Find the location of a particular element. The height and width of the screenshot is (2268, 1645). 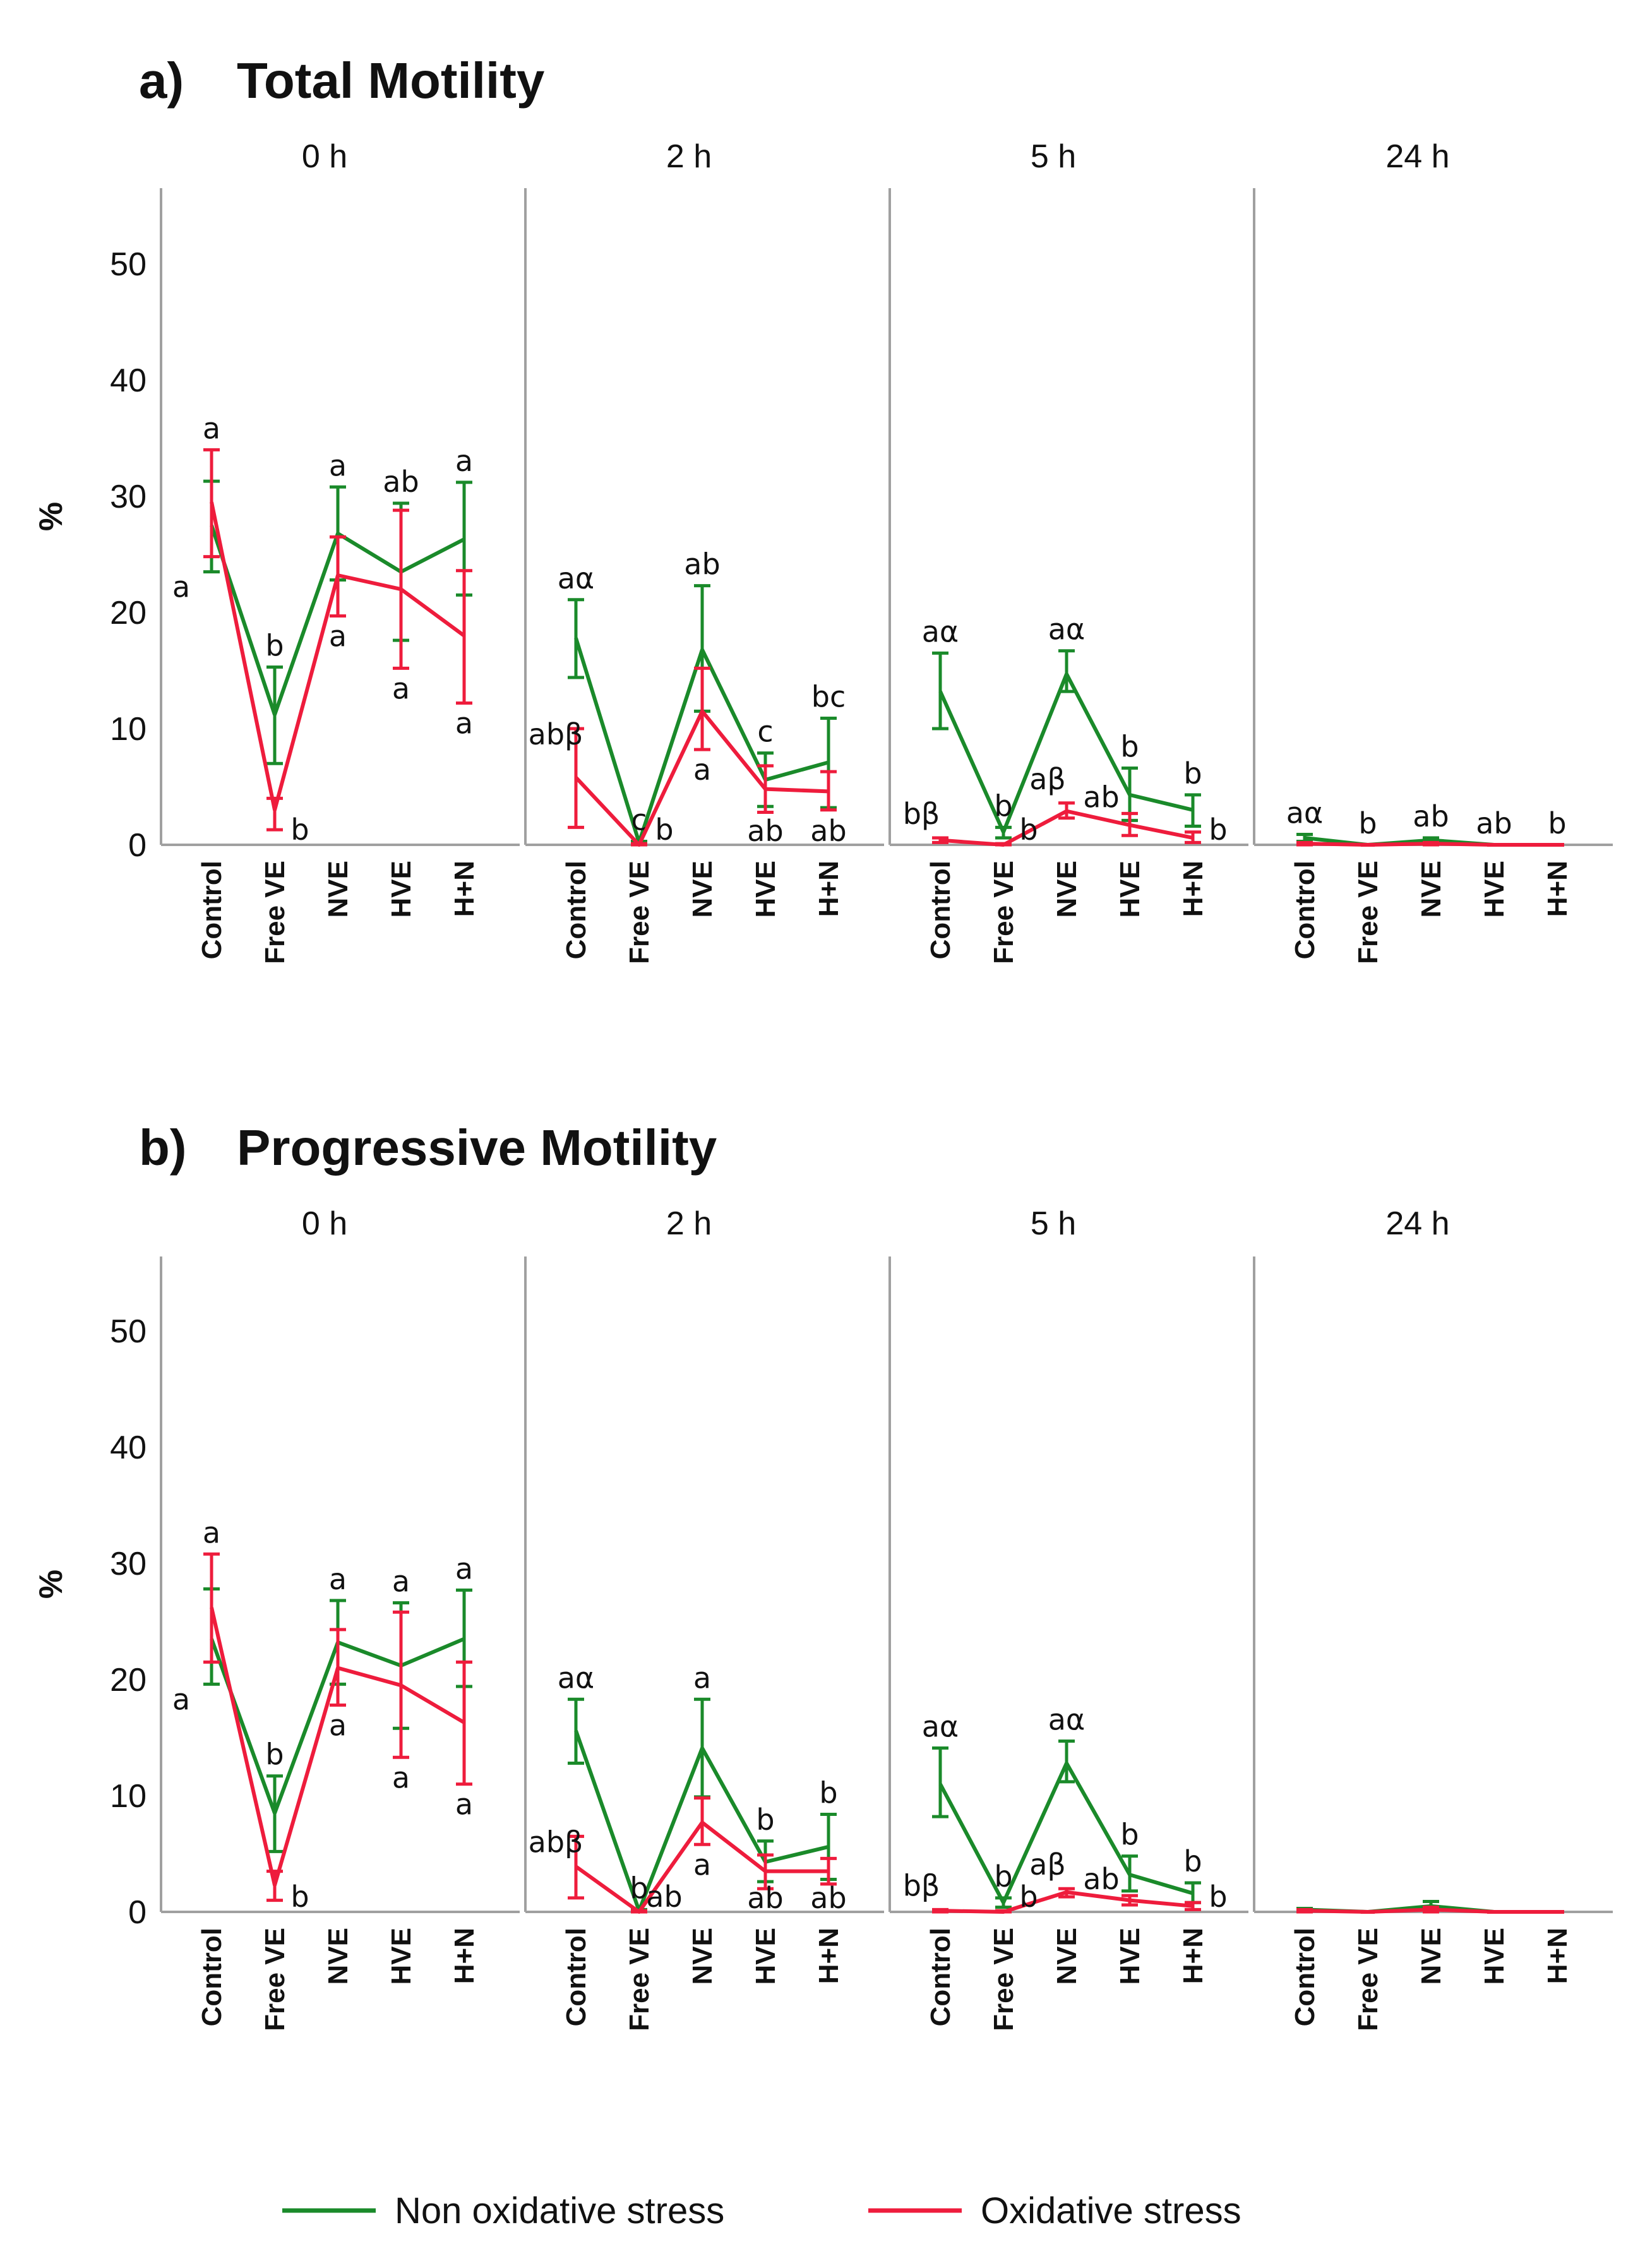

total-y-tick-label: 0 is located at coordinates (137, 845).